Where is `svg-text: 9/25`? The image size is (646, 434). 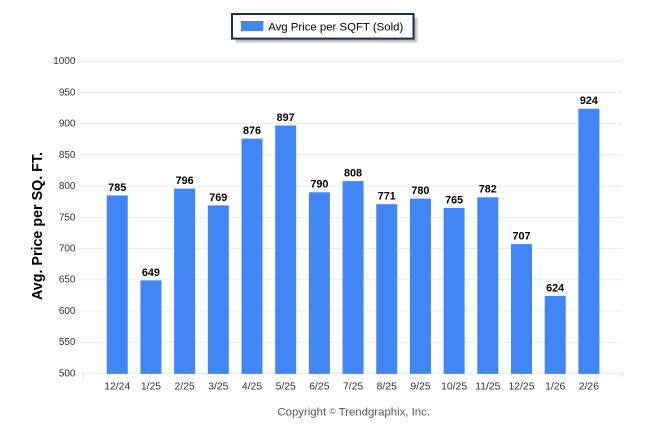
svg-text: 9/25 is located at coordinates (420, 387).